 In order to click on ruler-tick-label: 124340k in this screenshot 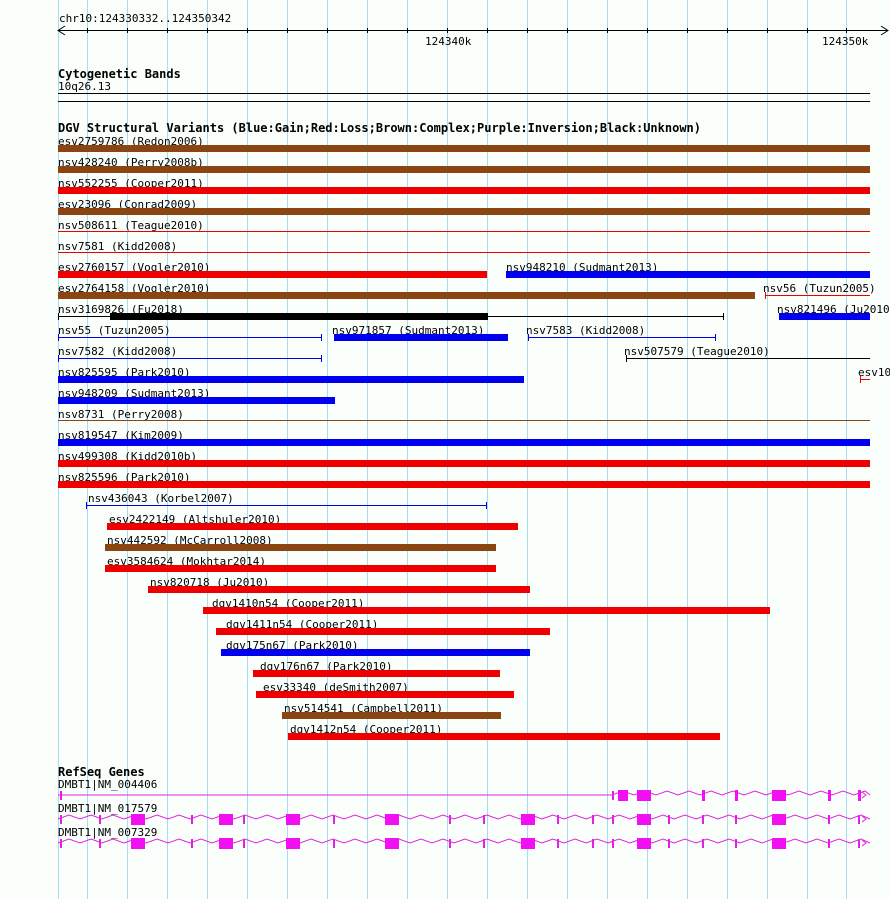, I will do `click(448, 41)`.